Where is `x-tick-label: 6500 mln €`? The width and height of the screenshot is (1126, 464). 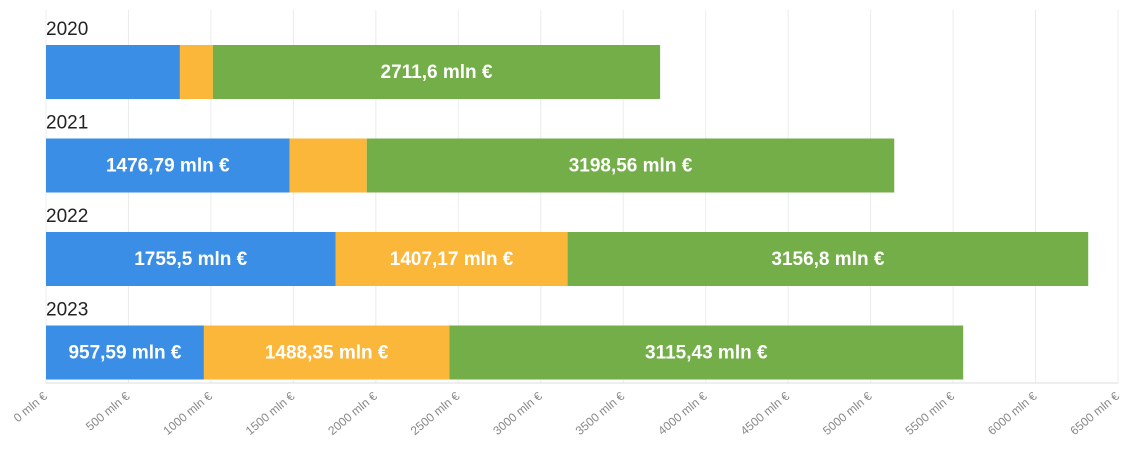 x-tick-label: 6500 mln € is located at coordinates (1094, 413).